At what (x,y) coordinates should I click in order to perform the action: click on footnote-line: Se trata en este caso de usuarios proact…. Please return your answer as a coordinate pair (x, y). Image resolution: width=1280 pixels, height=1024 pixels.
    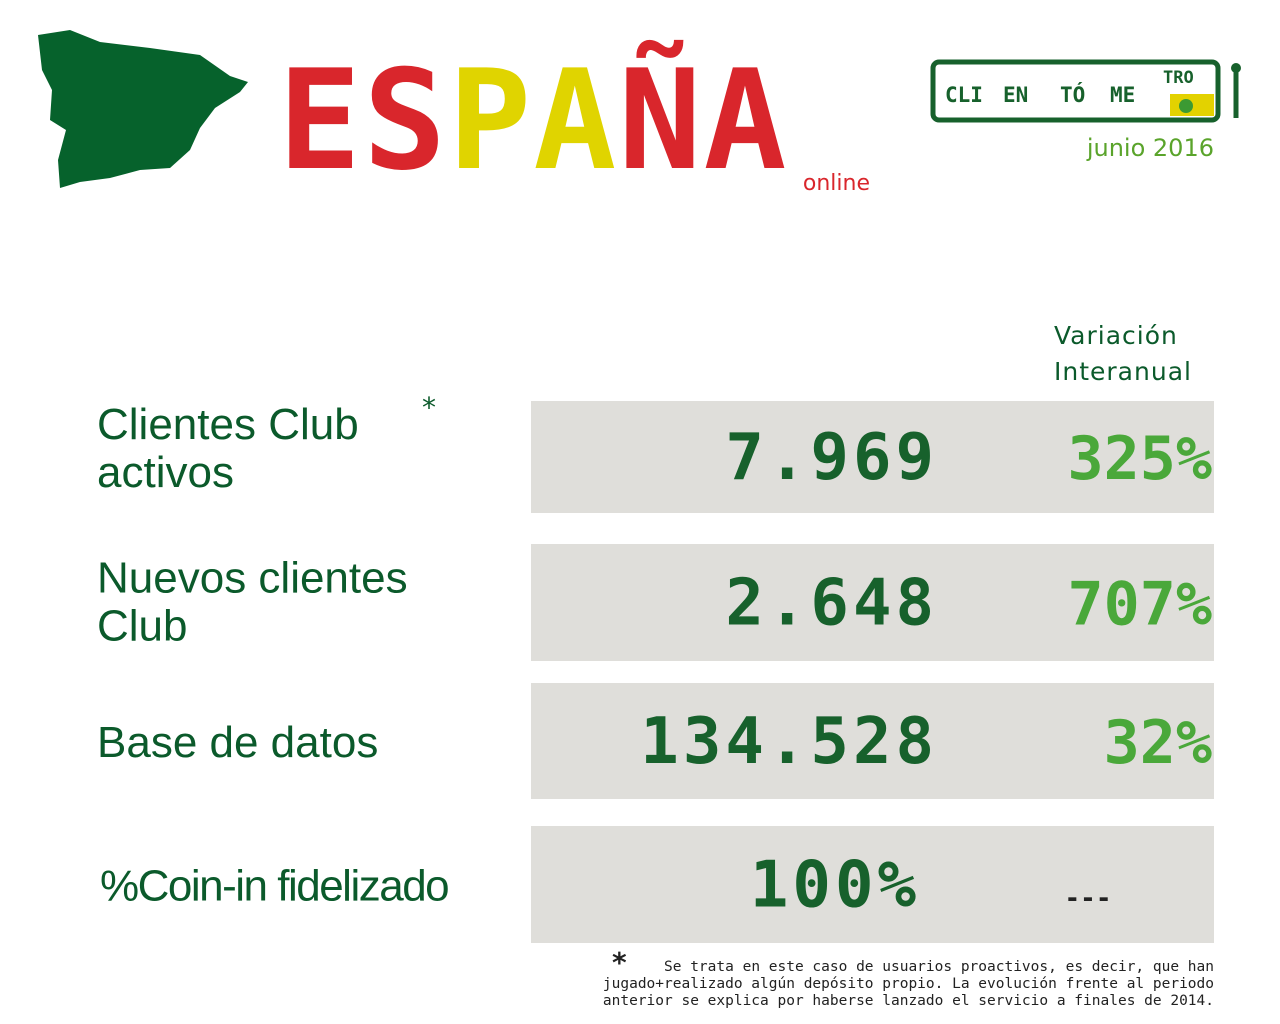
    Looking at the image, I should click on (939, 967).